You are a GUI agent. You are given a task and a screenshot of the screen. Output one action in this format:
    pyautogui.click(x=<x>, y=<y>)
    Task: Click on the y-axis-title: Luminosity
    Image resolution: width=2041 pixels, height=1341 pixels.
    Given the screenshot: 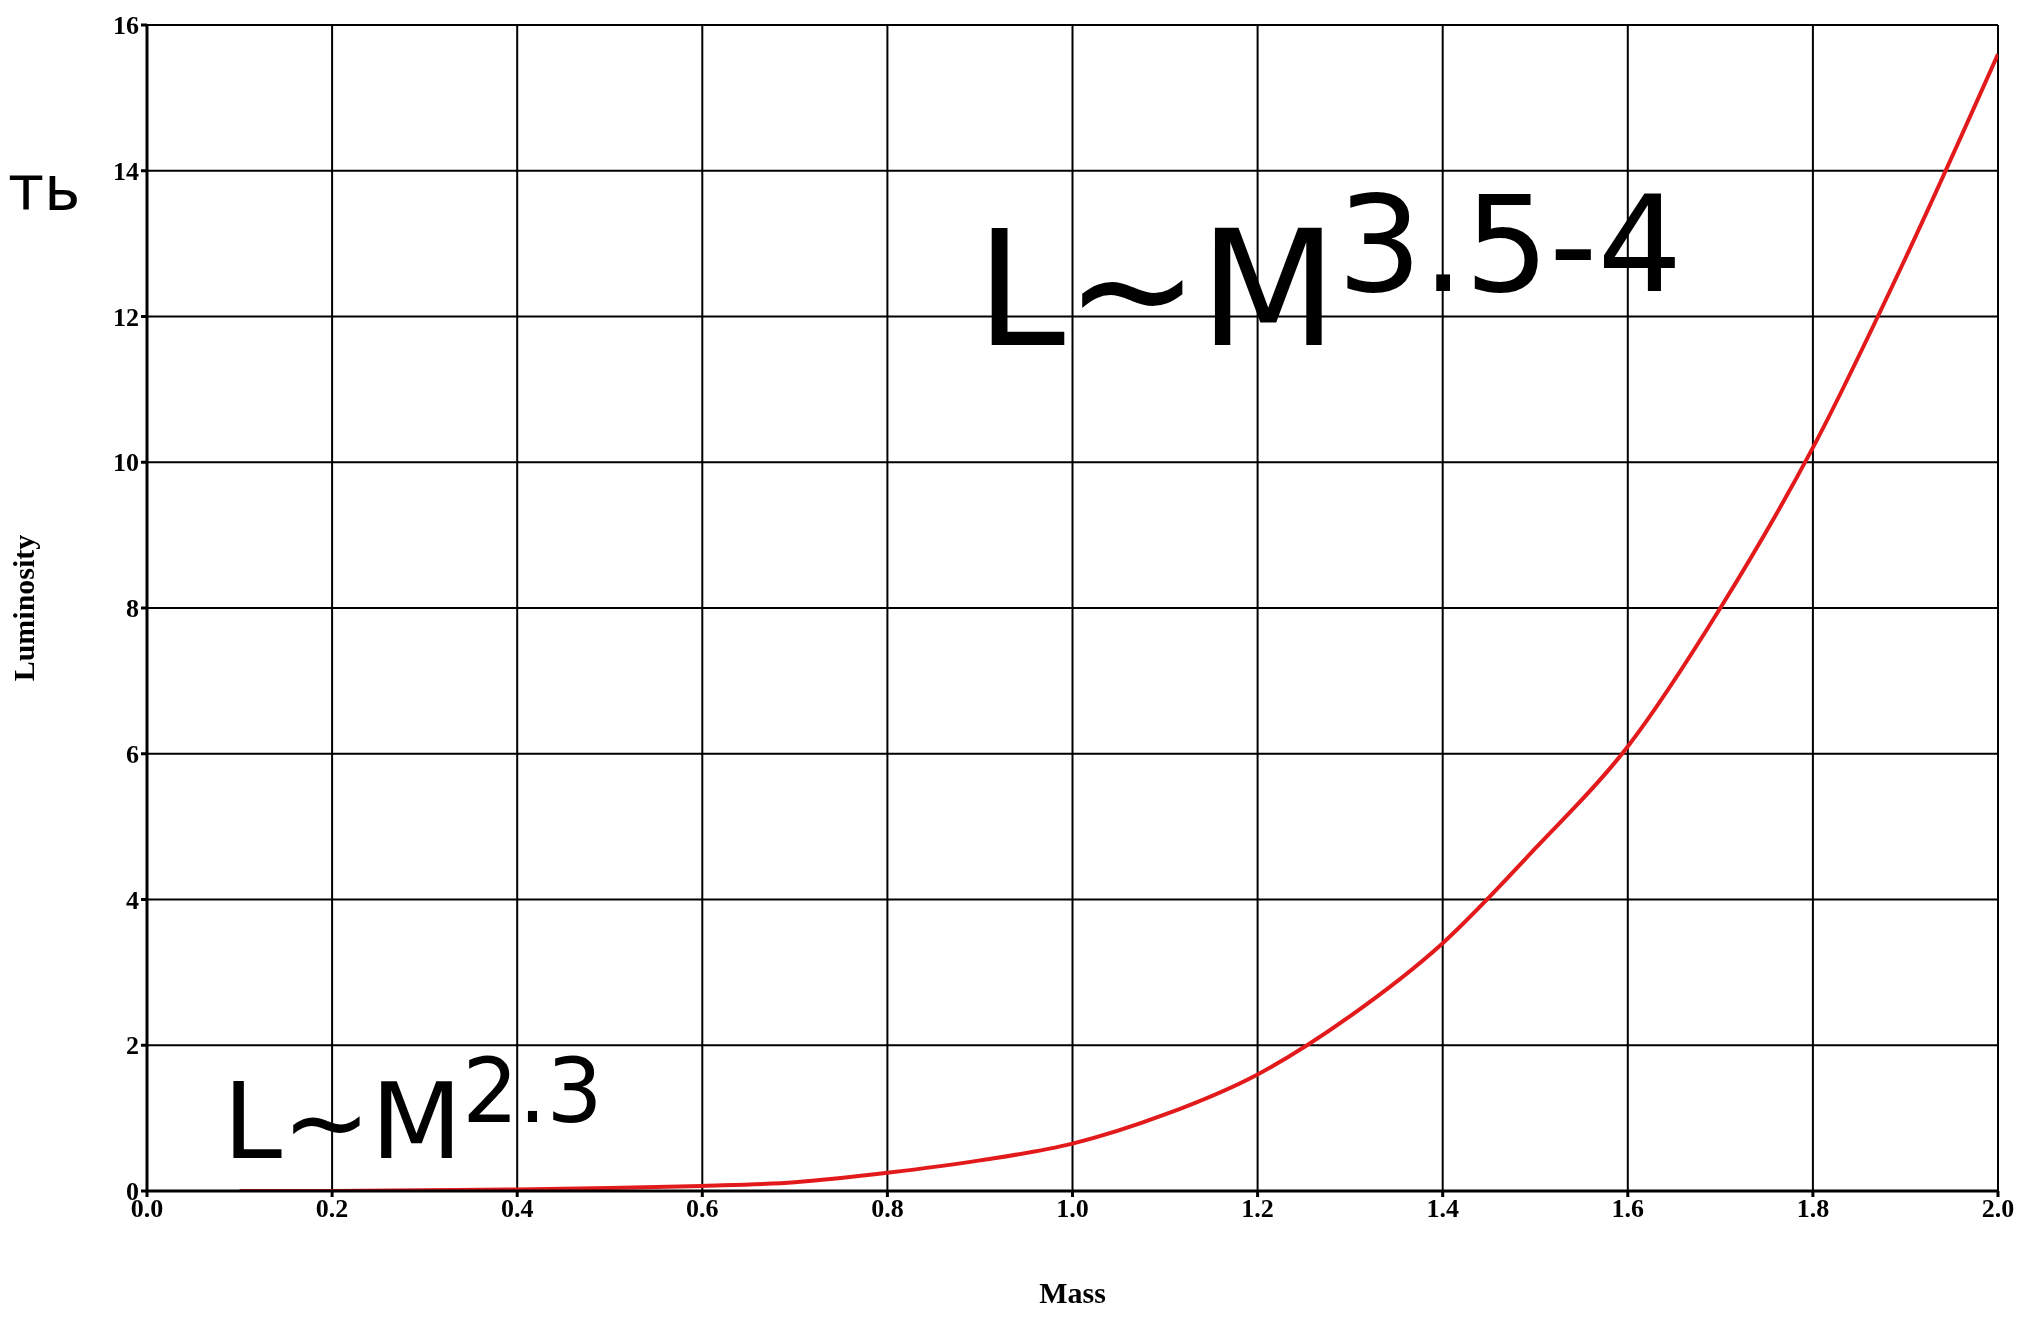 What is the action you would take?
    pyautogui.click(x=23, y=608)
    